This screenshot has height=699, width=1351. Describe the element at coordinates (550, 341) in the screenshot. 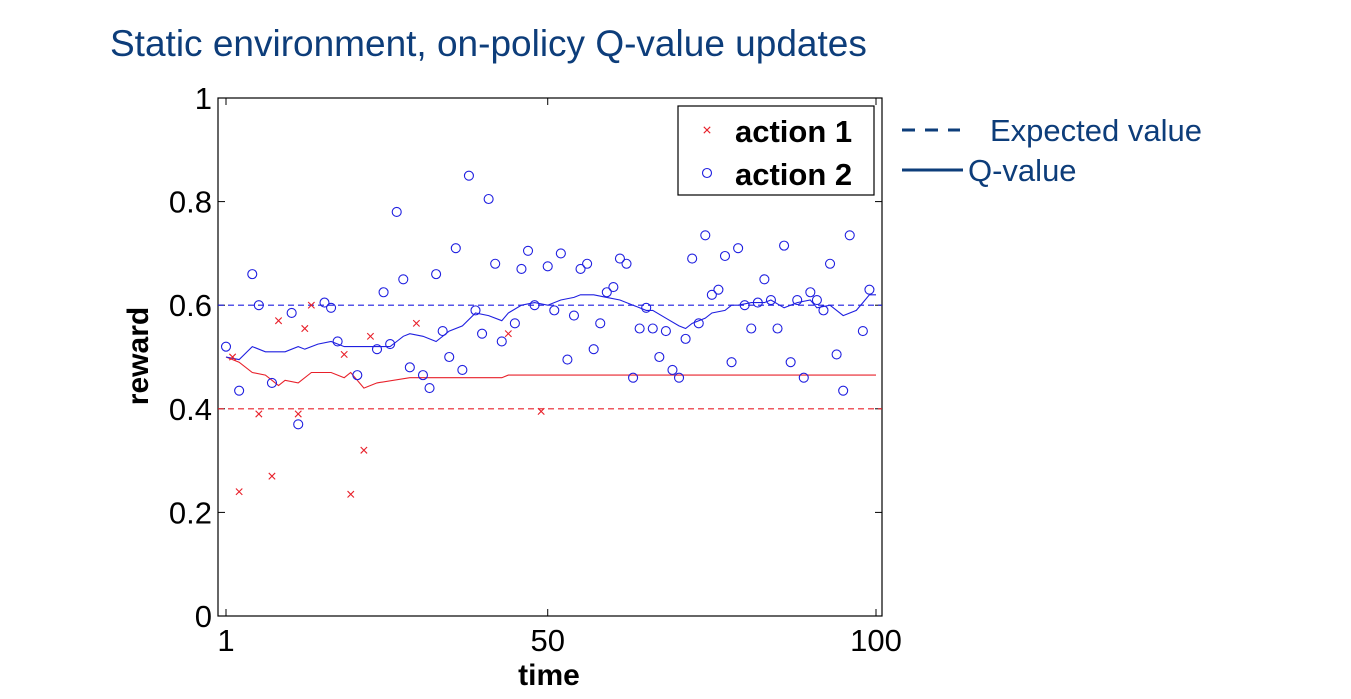

I see `q-value-lines` at that location.